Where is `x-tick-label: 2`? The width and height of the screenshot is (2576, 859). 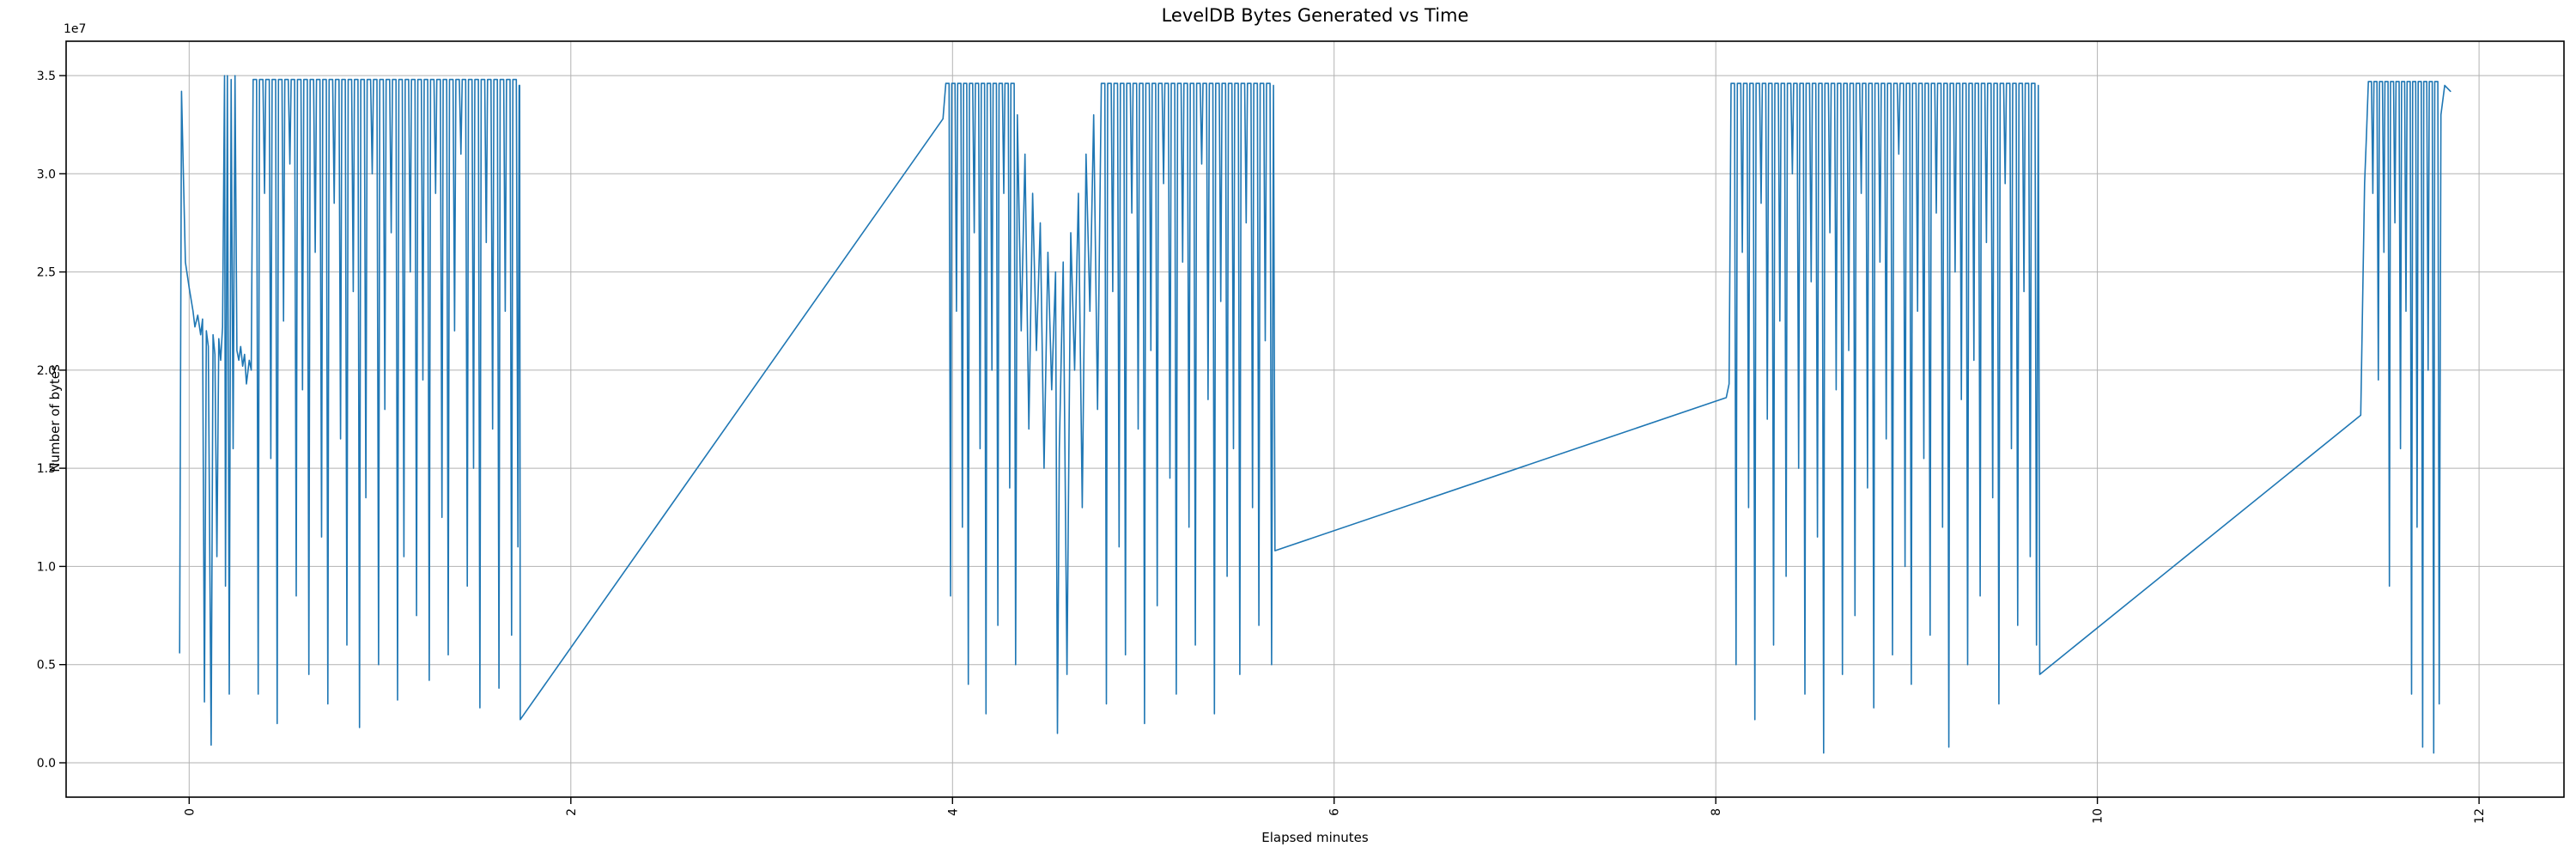 x-tick-label: 2 is located at coordinates (572, 812).